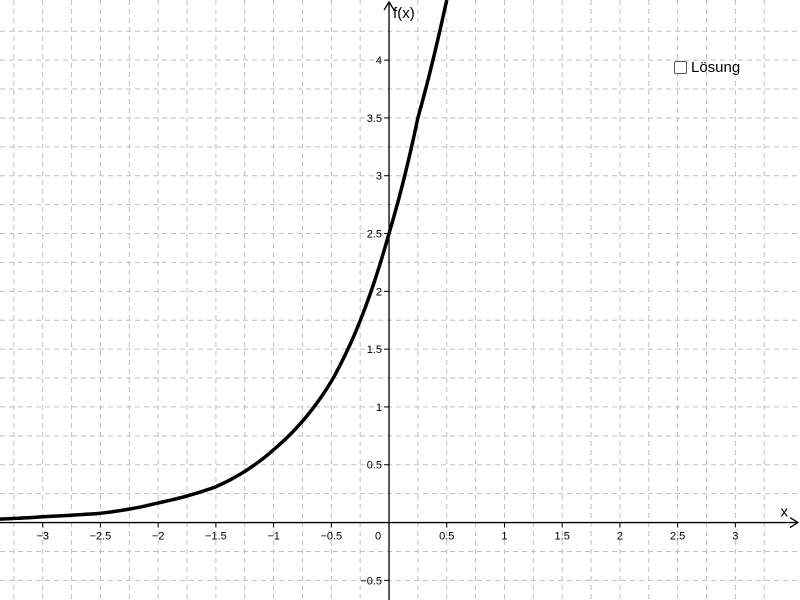 This screenshot has height=600, width=800. I want to click on y-tick-label: 3.5, so click(374, 119).